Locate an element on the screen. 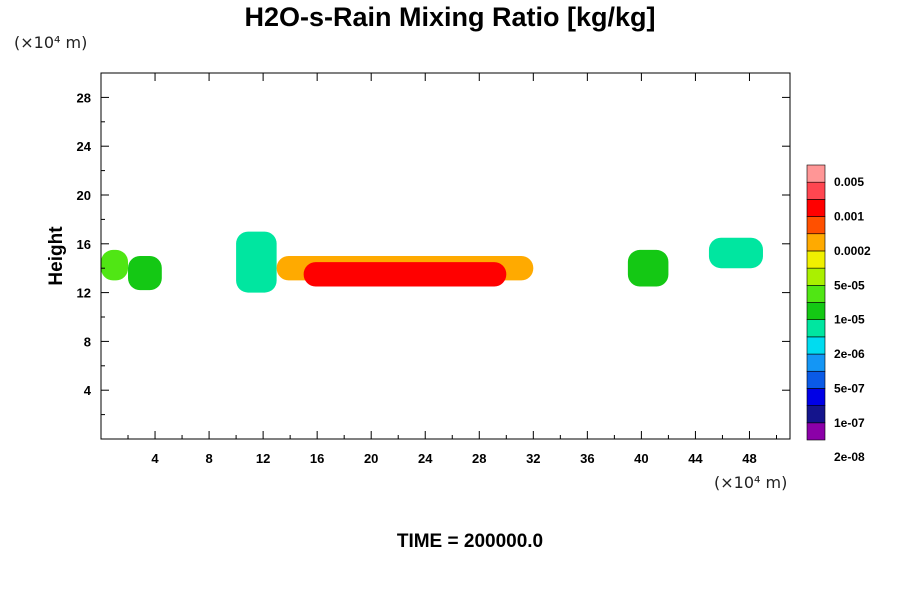 The image size is (900, 600). x-tick-label: 36 is located at coordinates (587, 458).